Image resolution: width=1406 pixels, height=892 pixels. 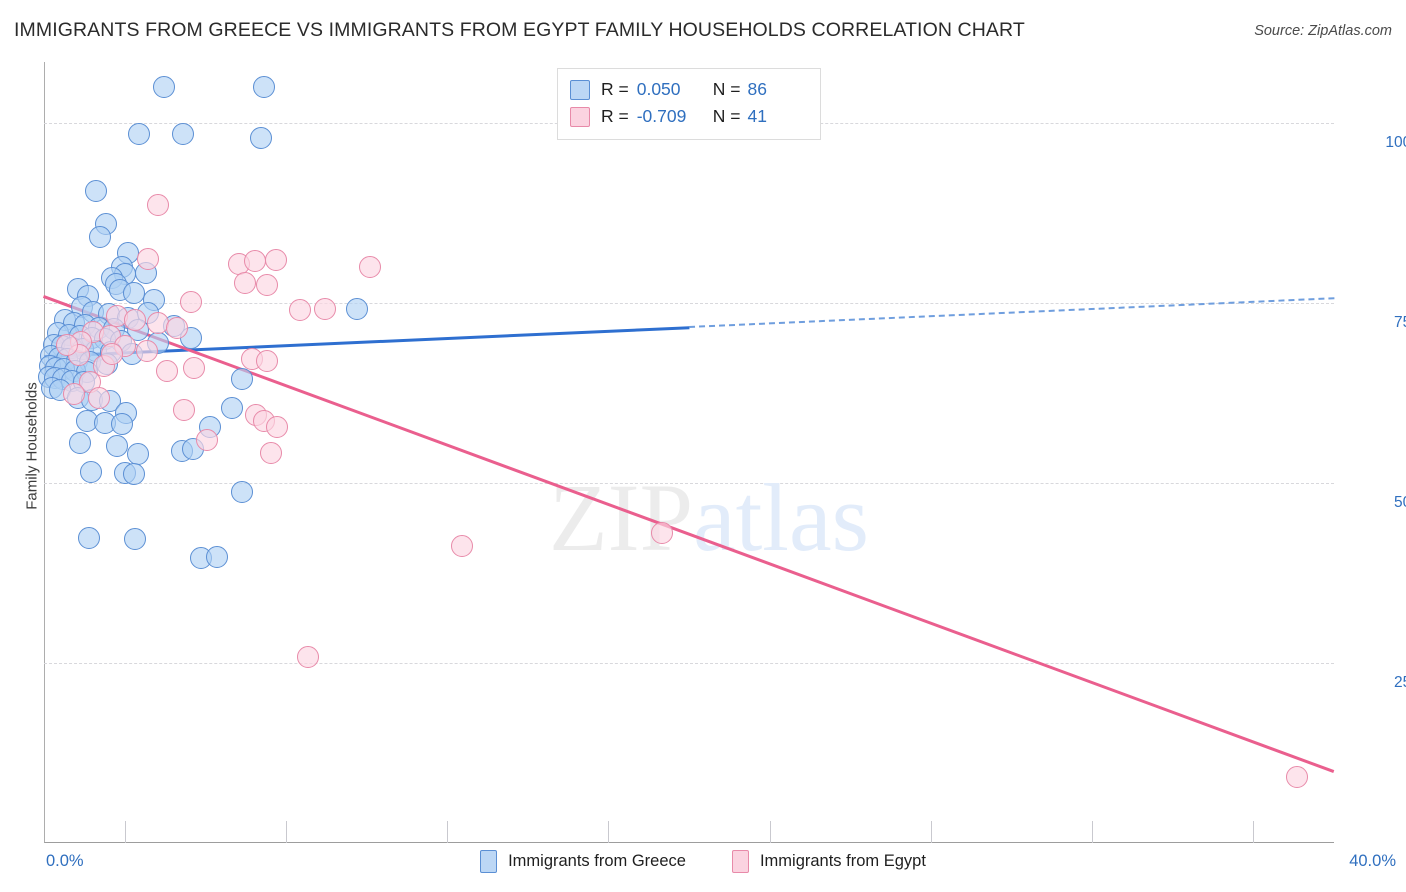 What do you see at coordinates (580, 116) in the screenshot?
I see `legend-swatch-egypt` at bounding box center [580, 116].